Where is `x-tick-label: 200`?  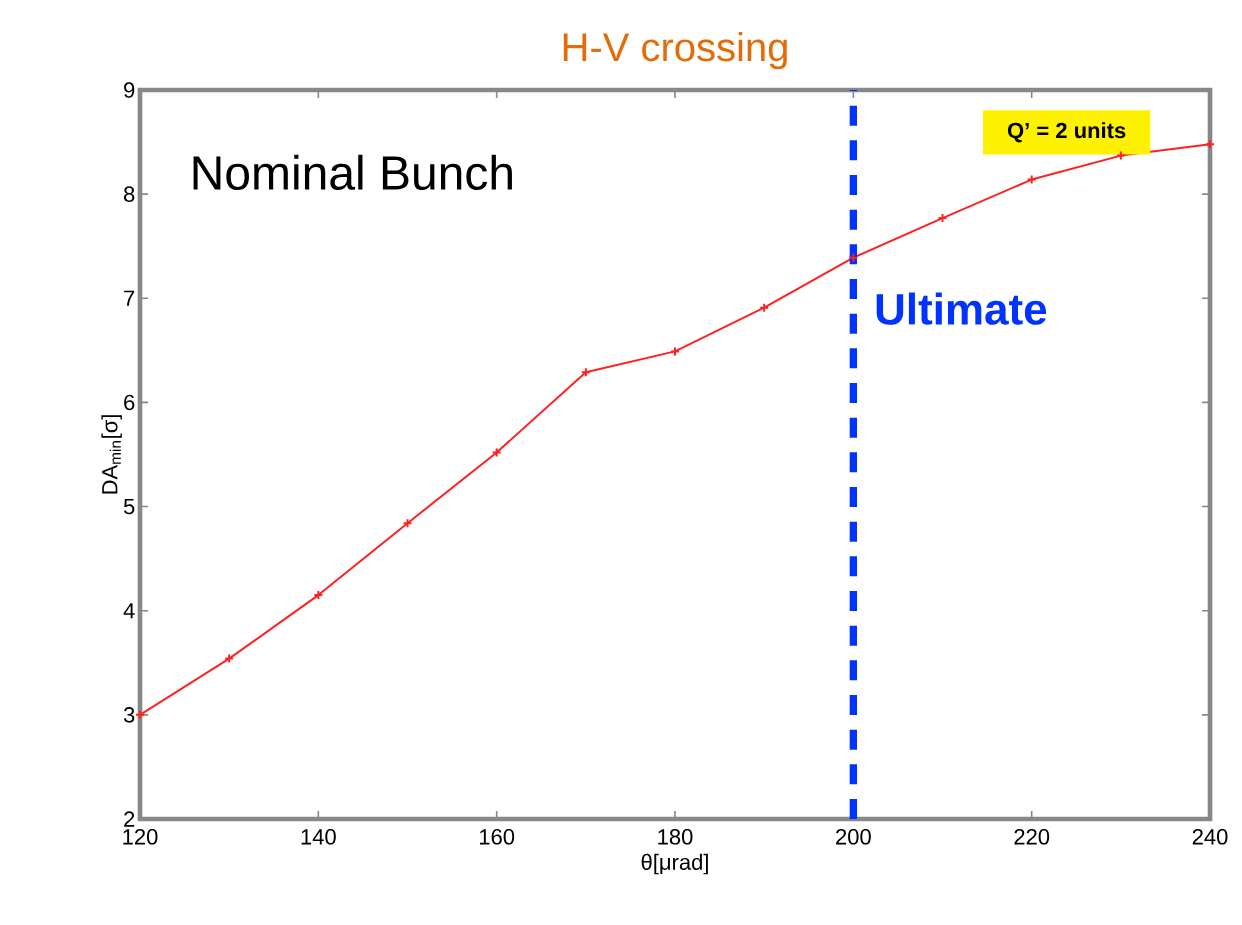
x-tick-label: 200 is located at coordinates (853, 837).